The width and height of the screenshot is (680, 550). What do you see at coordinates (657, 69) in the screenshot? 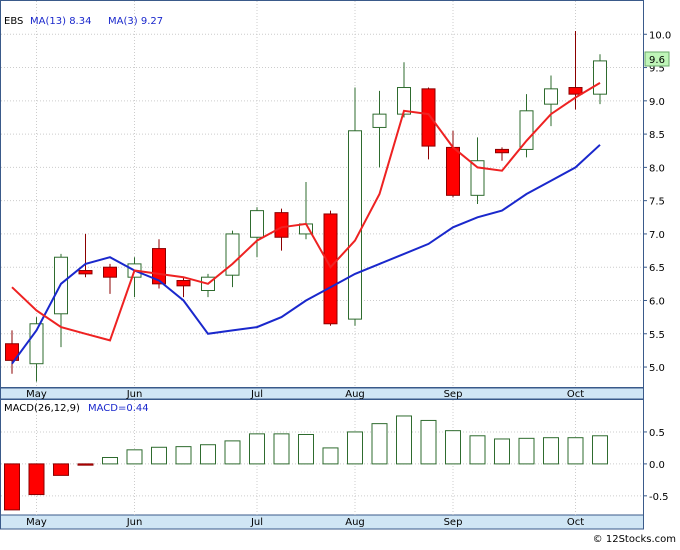
I see `price-tick-label: 9.5` at bounding box center [657, 69].